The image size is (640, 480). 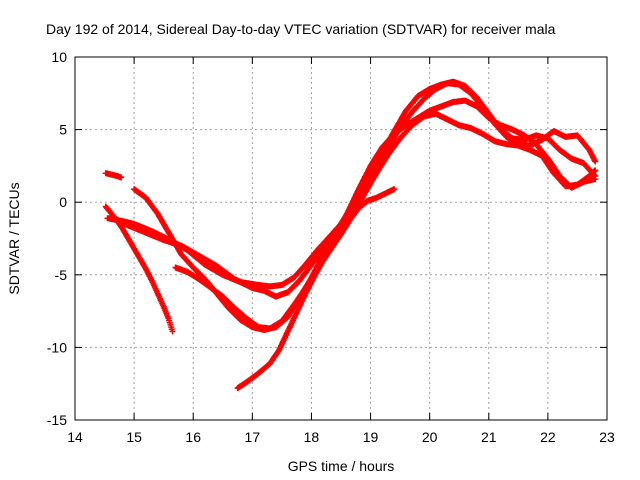 What do you see at coordinates (63, 130) in the screenshot?
I see `y-tick-label: 5` at bounding box center [63, 130].